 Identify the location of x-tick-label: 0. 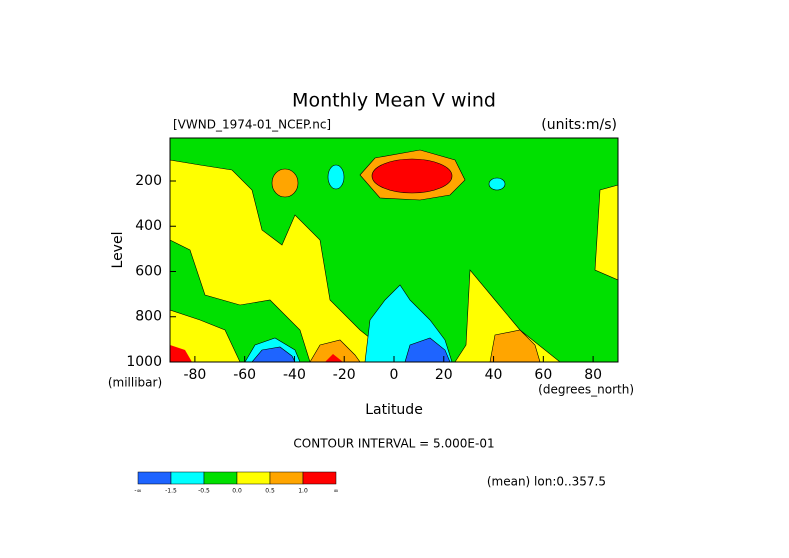
(394, 375).